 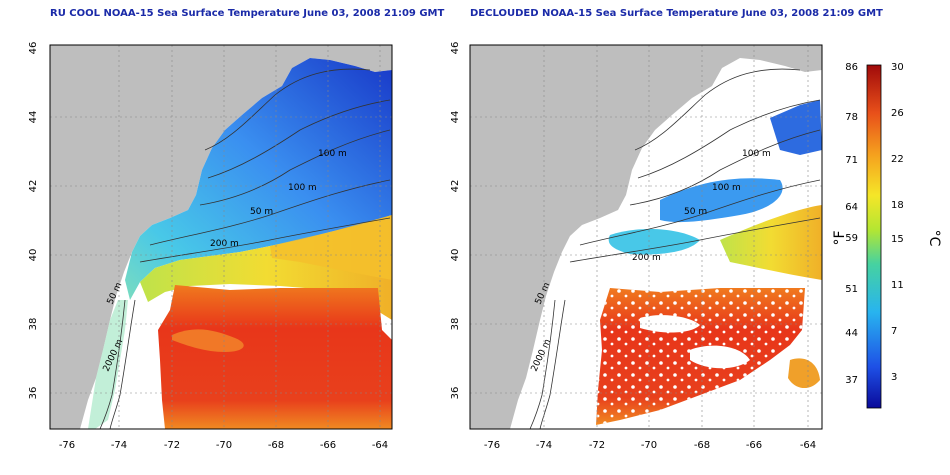 I want to click on right-y-axis: 36 38 40 42 44 46, so click(x=455, y=221).